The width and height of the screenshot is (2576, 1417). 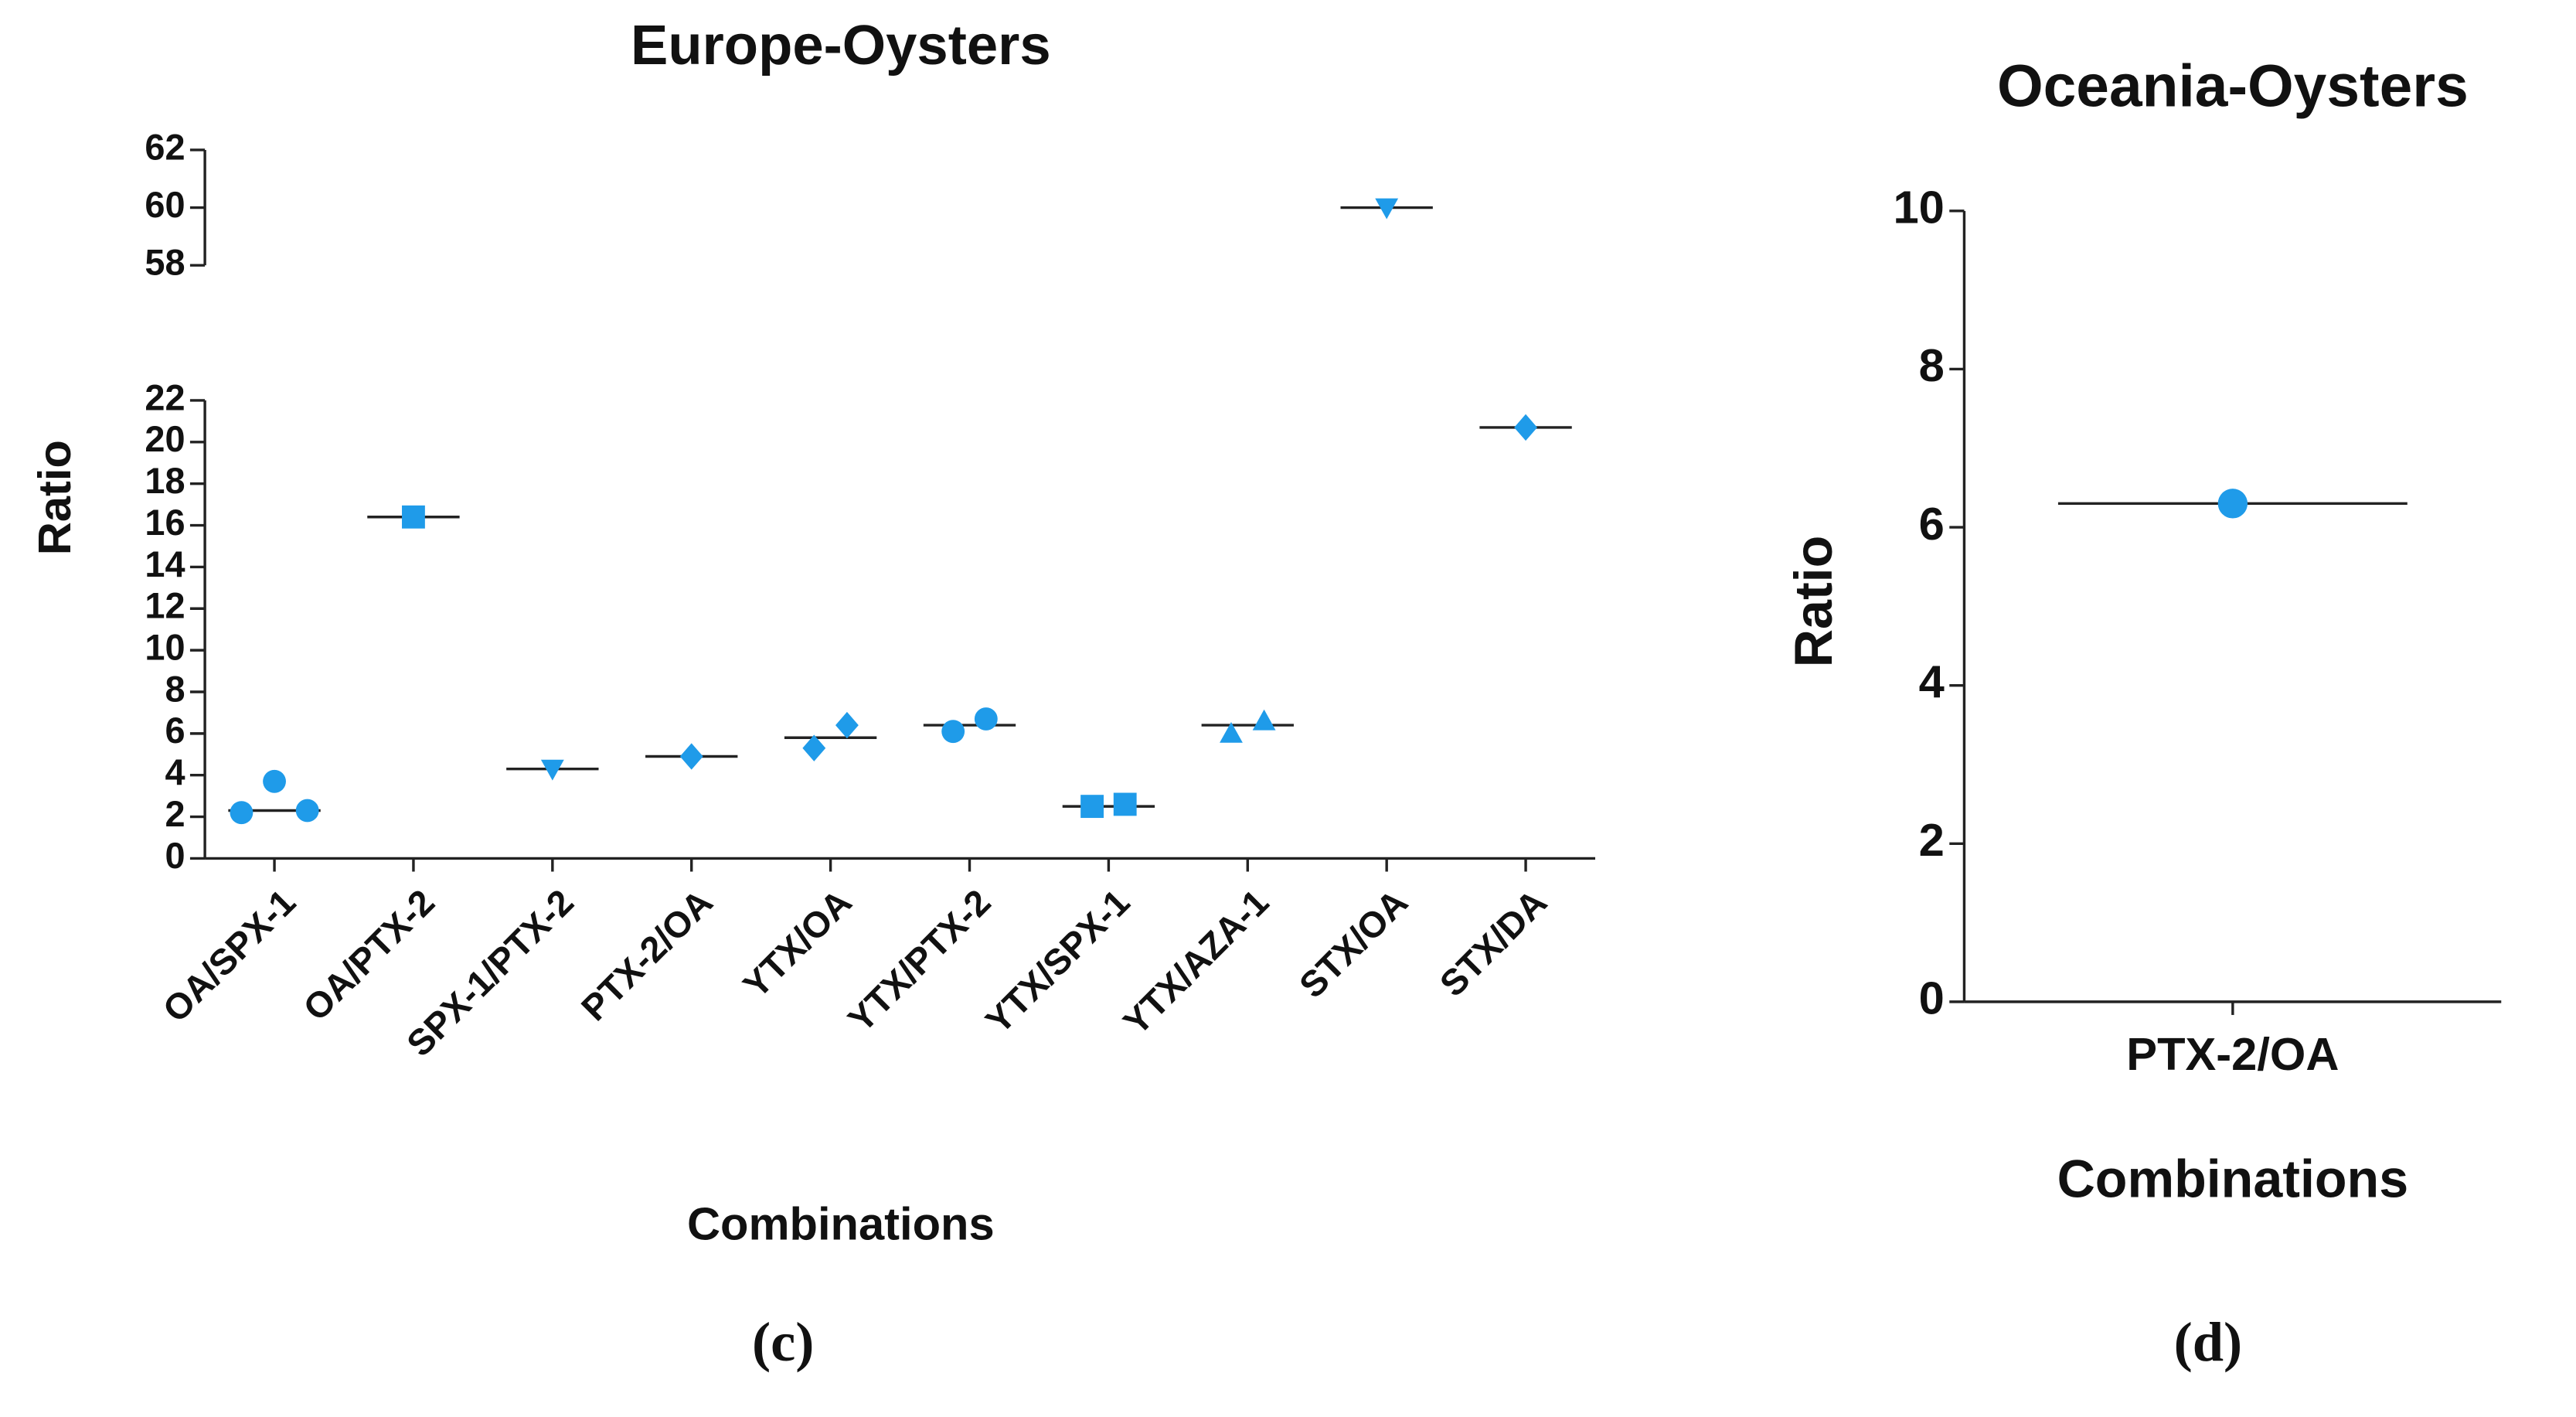 What do you see at coordinates (1353, 944) in the screenshot?
I see `x-tick-label: STX/OA` at bounding box center [1353, 944].